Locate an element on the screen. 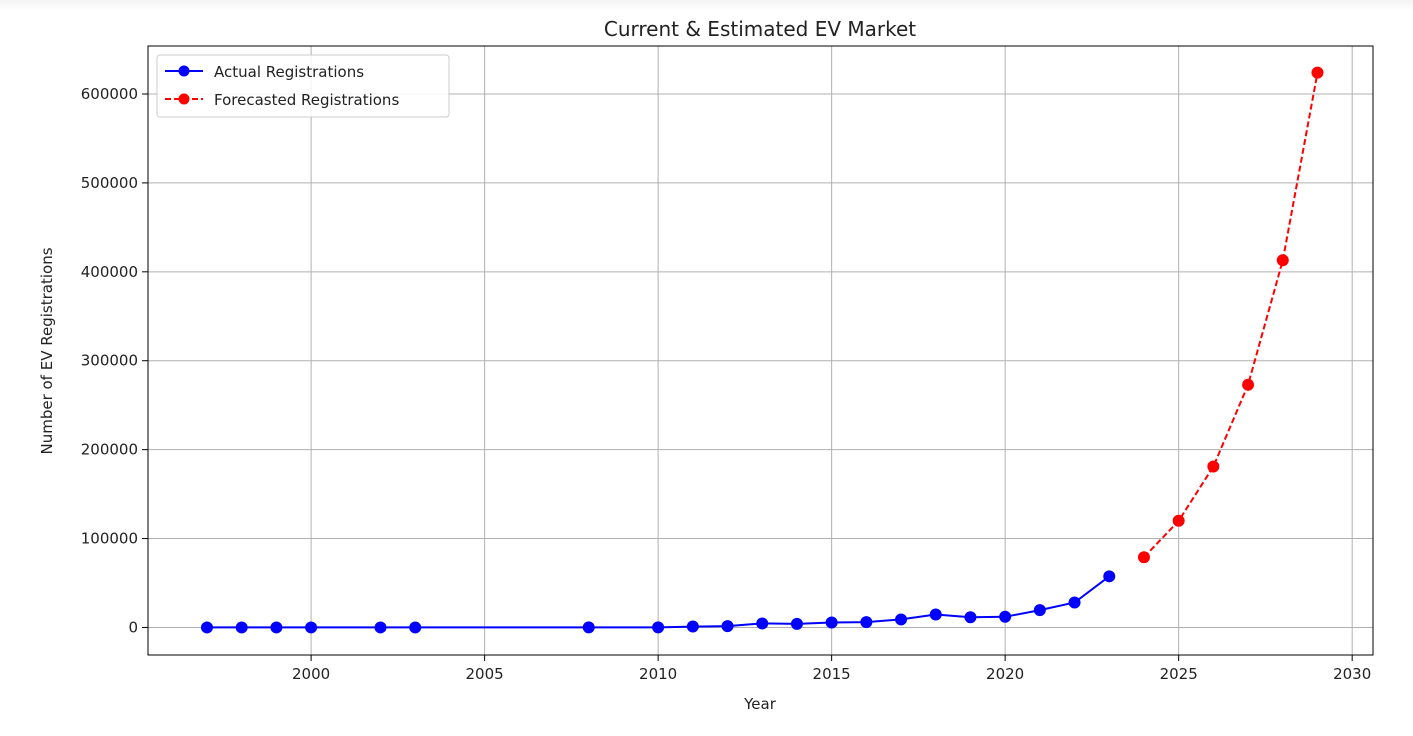 This screenshot has height=736, width=1413. x-tick-label: 2015 is located at coordinates (832, 674).